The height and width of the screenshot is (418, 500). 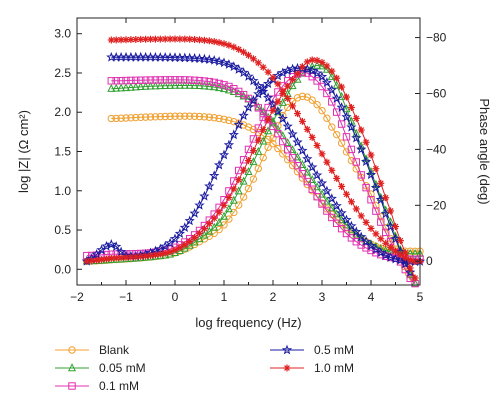 I want to click on x-tick-label: 0, so click(x=175, y=297).